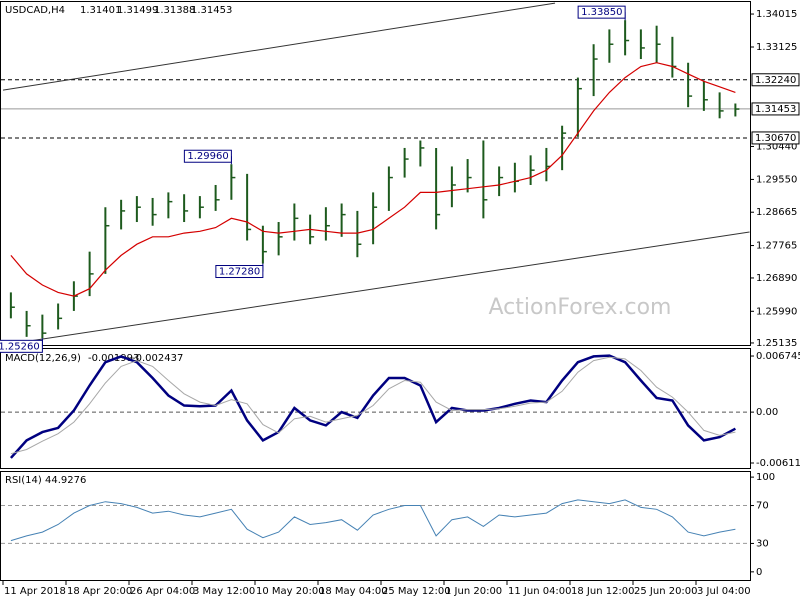 The height and width of the screenshot is (600, 800). What do you see at coordinates (100, 10) in the screenshot?
I see `quote-value: 1.31401` at bounding box center [100, 10].